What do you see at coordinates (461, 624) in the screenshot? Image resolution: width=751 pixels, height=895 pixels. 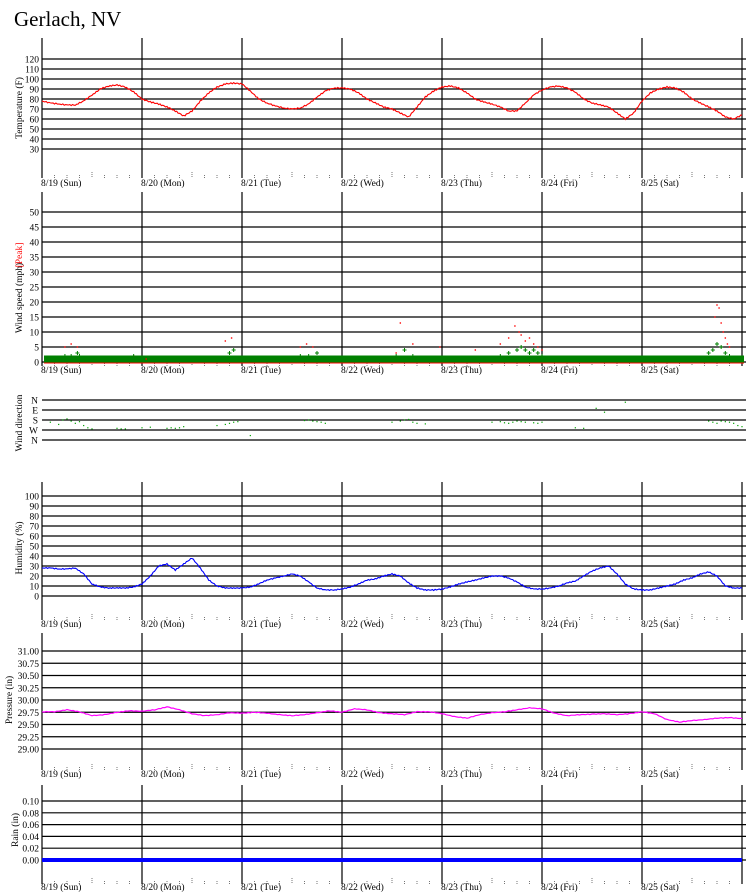 I see `humidity-day-label: 8/23 (Thu)` at bounding box center [461, 624].